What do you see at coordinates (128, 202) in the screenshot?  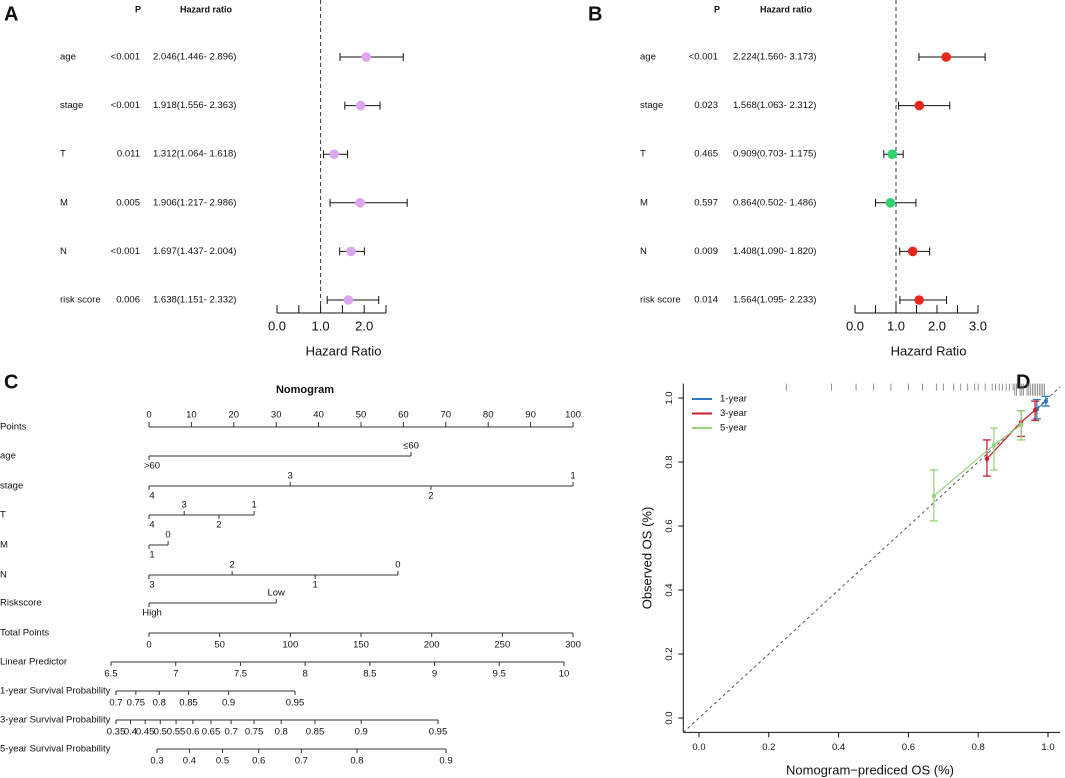 I see `p-value: 0.005` at bounding box center [128, 202].